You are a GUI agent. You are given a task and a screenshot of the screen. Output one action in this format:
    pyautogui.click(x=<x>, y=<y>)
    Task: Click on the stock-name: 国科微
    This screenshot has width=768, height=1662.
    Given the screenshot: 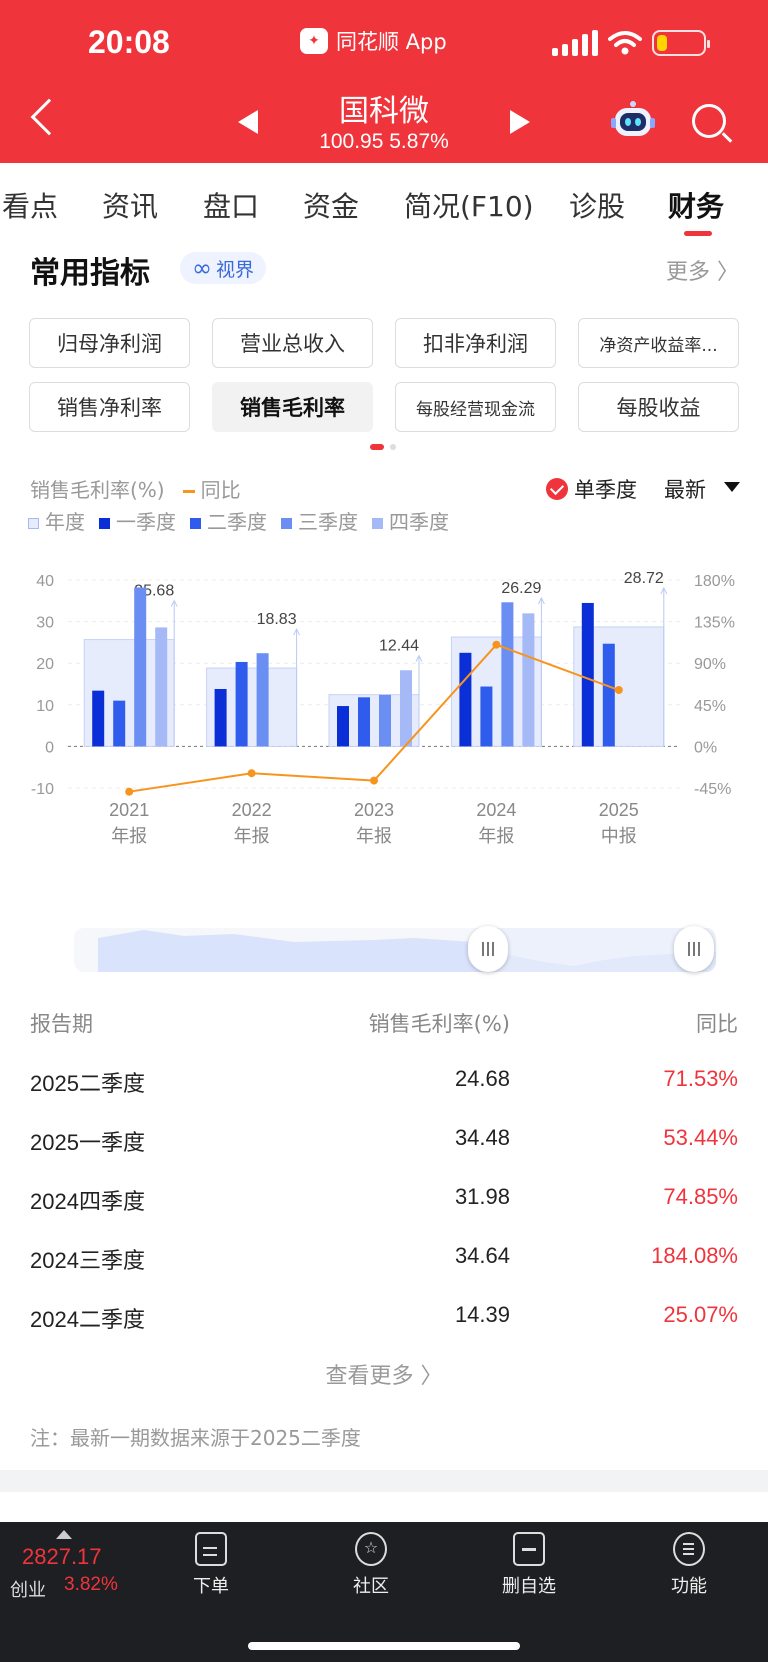 What is the action you would take?
    pyautogui.click(x=384, y=111)
    